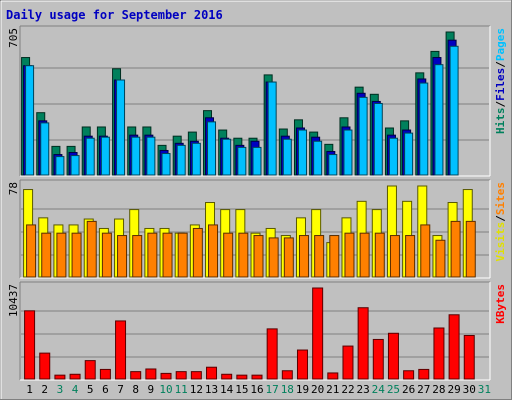 The height and width of the screenshot is (400, 512). What do you see at coordinates (114, 15) in the screenshot?
I see `chart-title: Daily usage for September 2016` at bounding box center [114, 15].